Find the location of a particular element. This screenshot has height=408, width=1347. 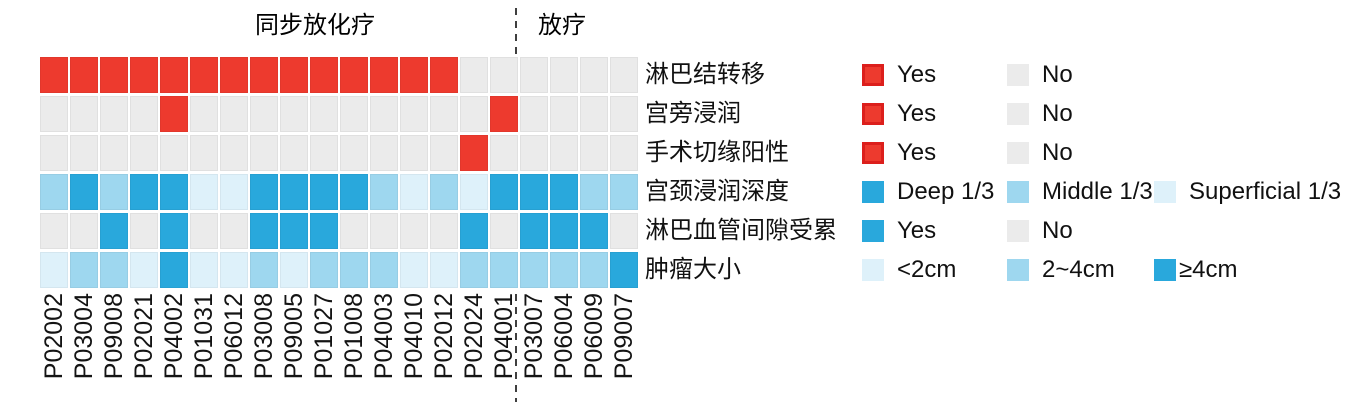

row-label: 手术切缘阳性 is located at coordinates (717, 152).